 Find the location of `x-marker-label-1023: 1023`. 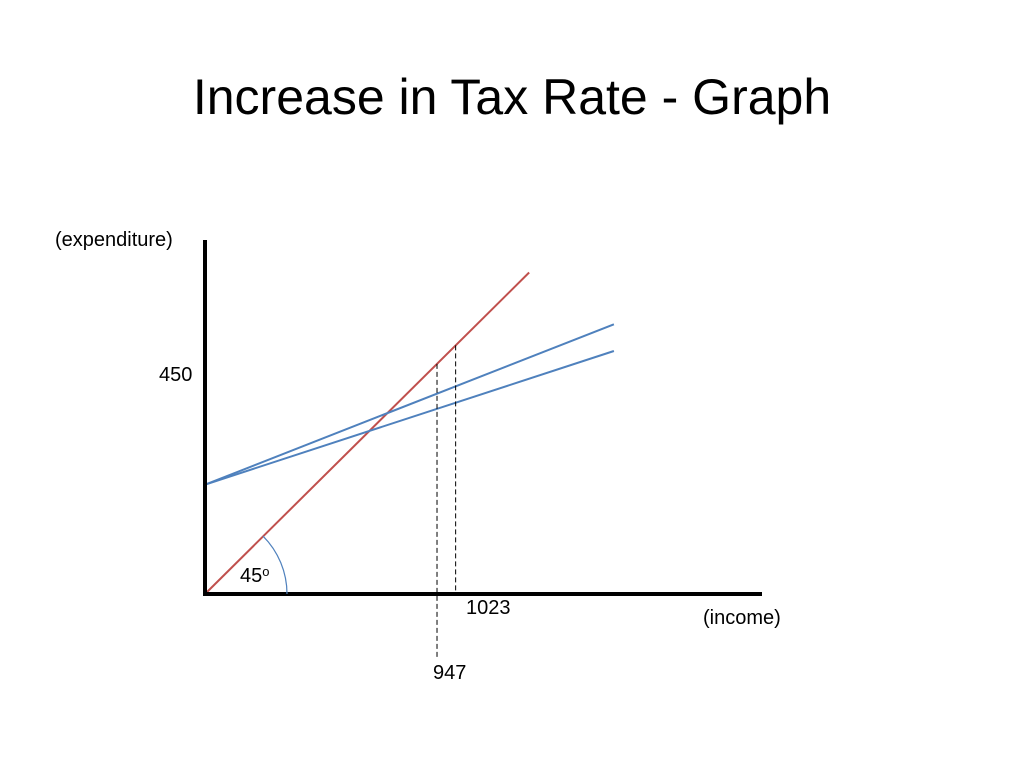

x-marker-label-1023: 1023 is located at coordinates (488, 608).